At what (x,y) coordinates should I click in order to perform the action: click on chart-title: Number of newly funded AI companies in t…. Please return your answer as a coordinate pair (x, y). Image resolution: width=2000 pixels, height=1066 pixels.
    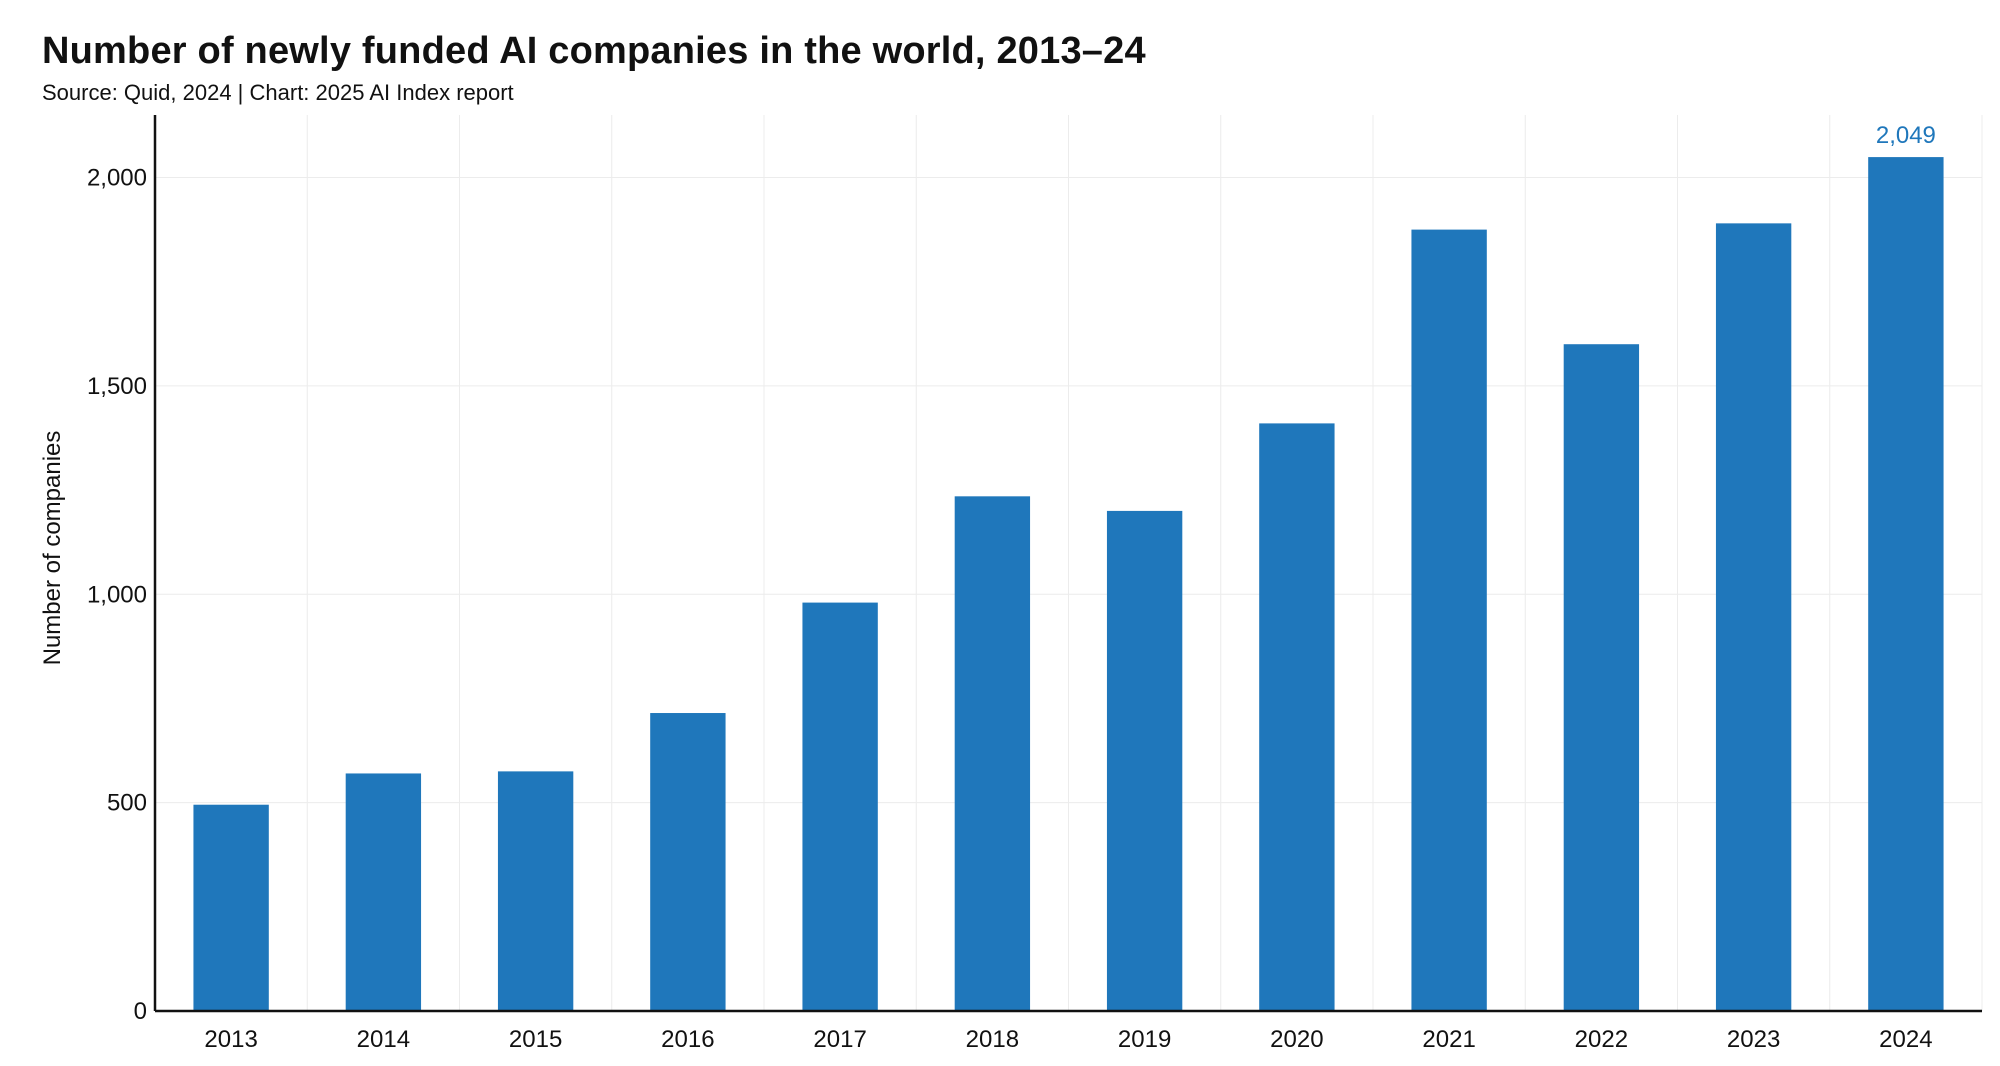
    Looking at the image, I should click on (594, 51).